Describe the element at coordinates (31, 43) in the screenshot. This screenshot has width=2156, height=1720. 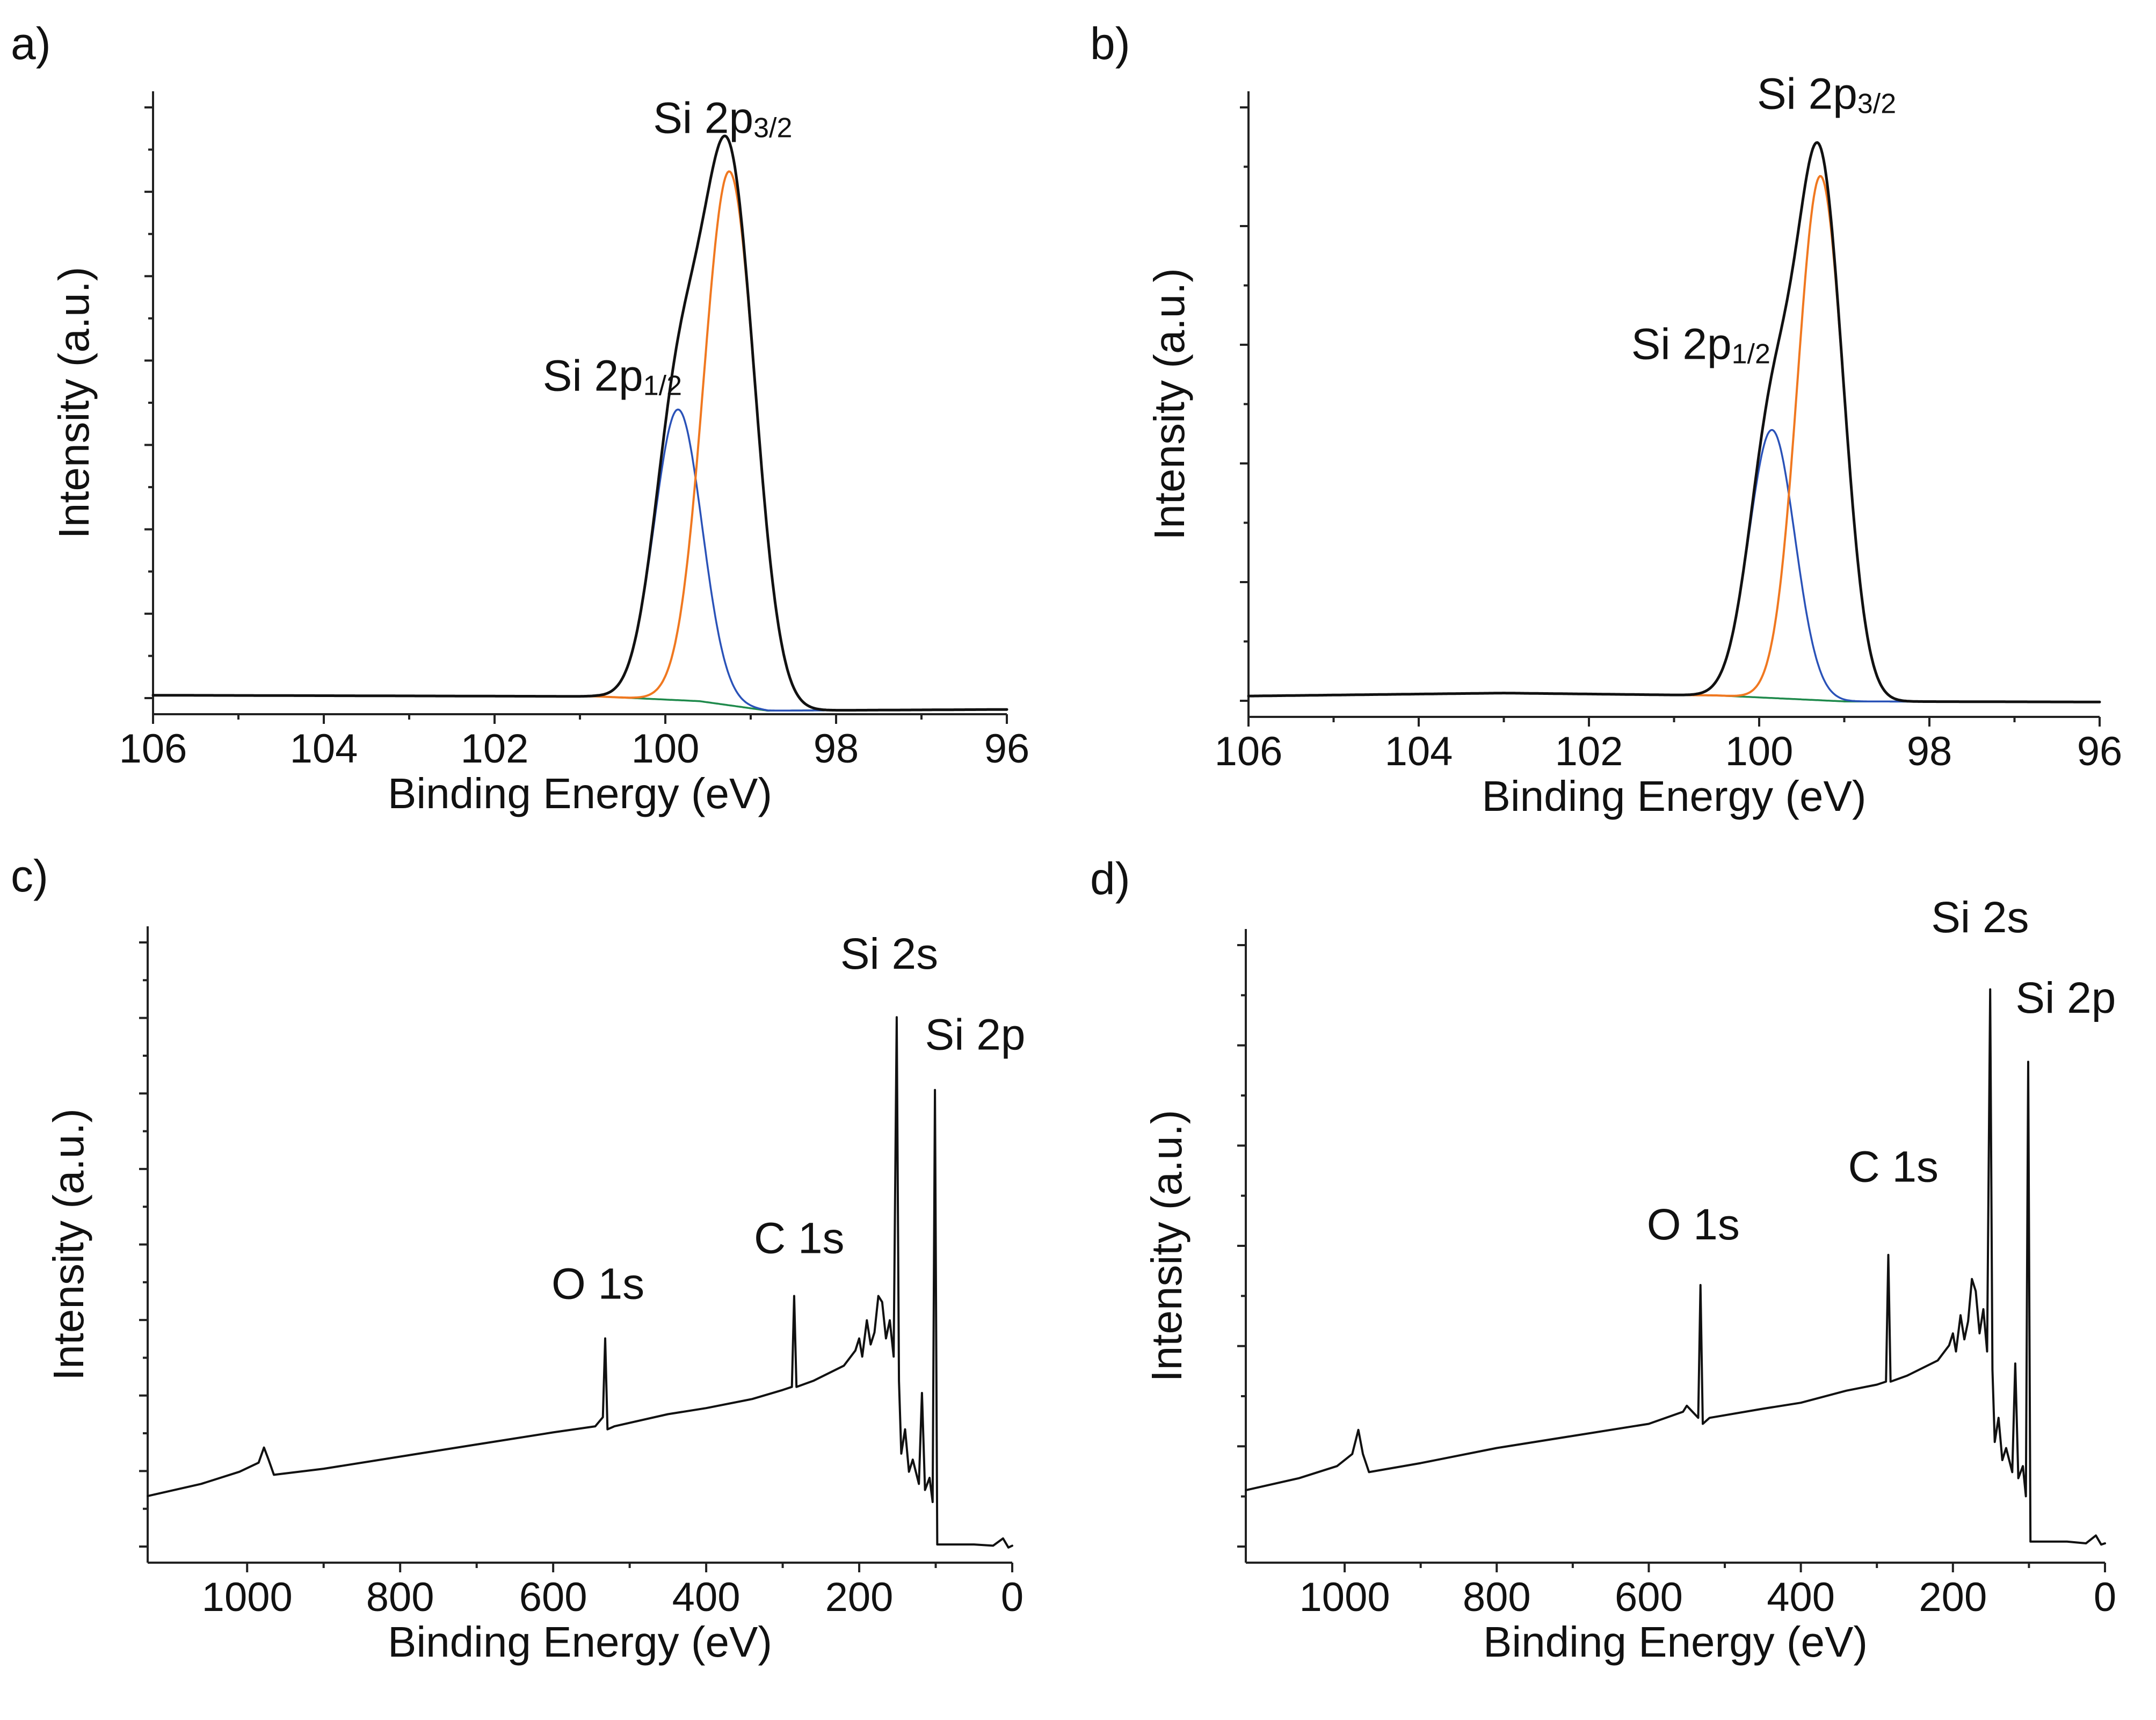
I see `panel-letter: a)` at that location.